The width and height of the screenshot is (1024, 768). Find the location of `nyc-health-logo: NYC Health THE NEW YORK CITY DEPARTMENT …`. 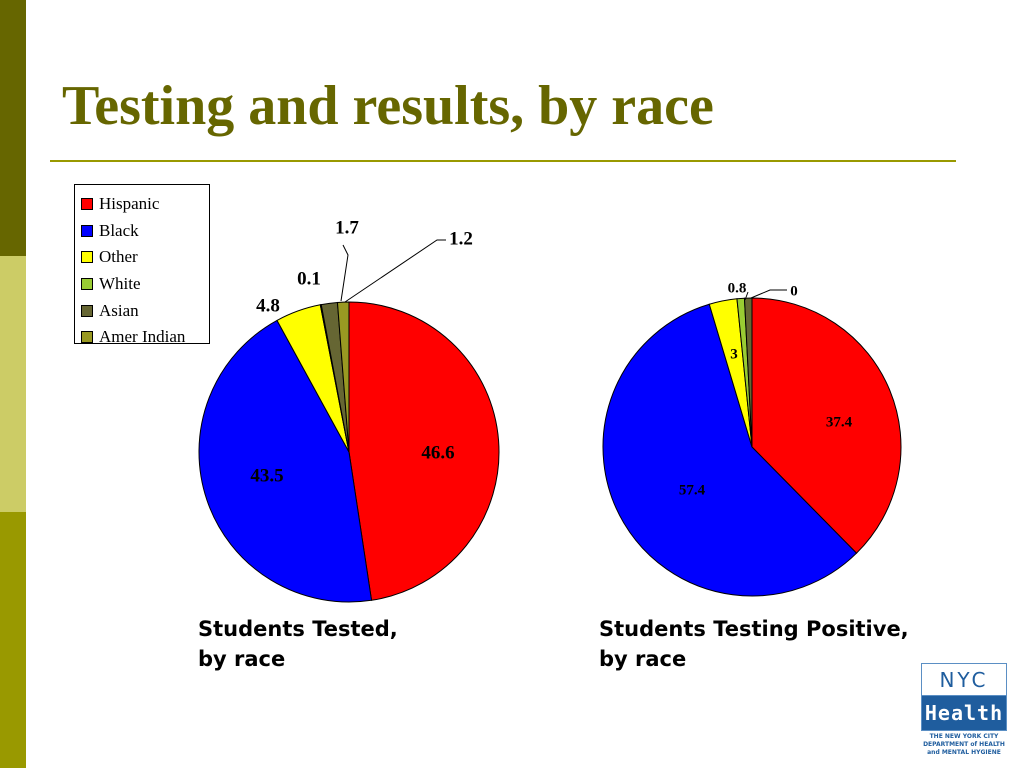

nyc-health-logo: NYC Health THE NEW YORK CITY DEPARTMENT … is located at coordinates (964, 713).